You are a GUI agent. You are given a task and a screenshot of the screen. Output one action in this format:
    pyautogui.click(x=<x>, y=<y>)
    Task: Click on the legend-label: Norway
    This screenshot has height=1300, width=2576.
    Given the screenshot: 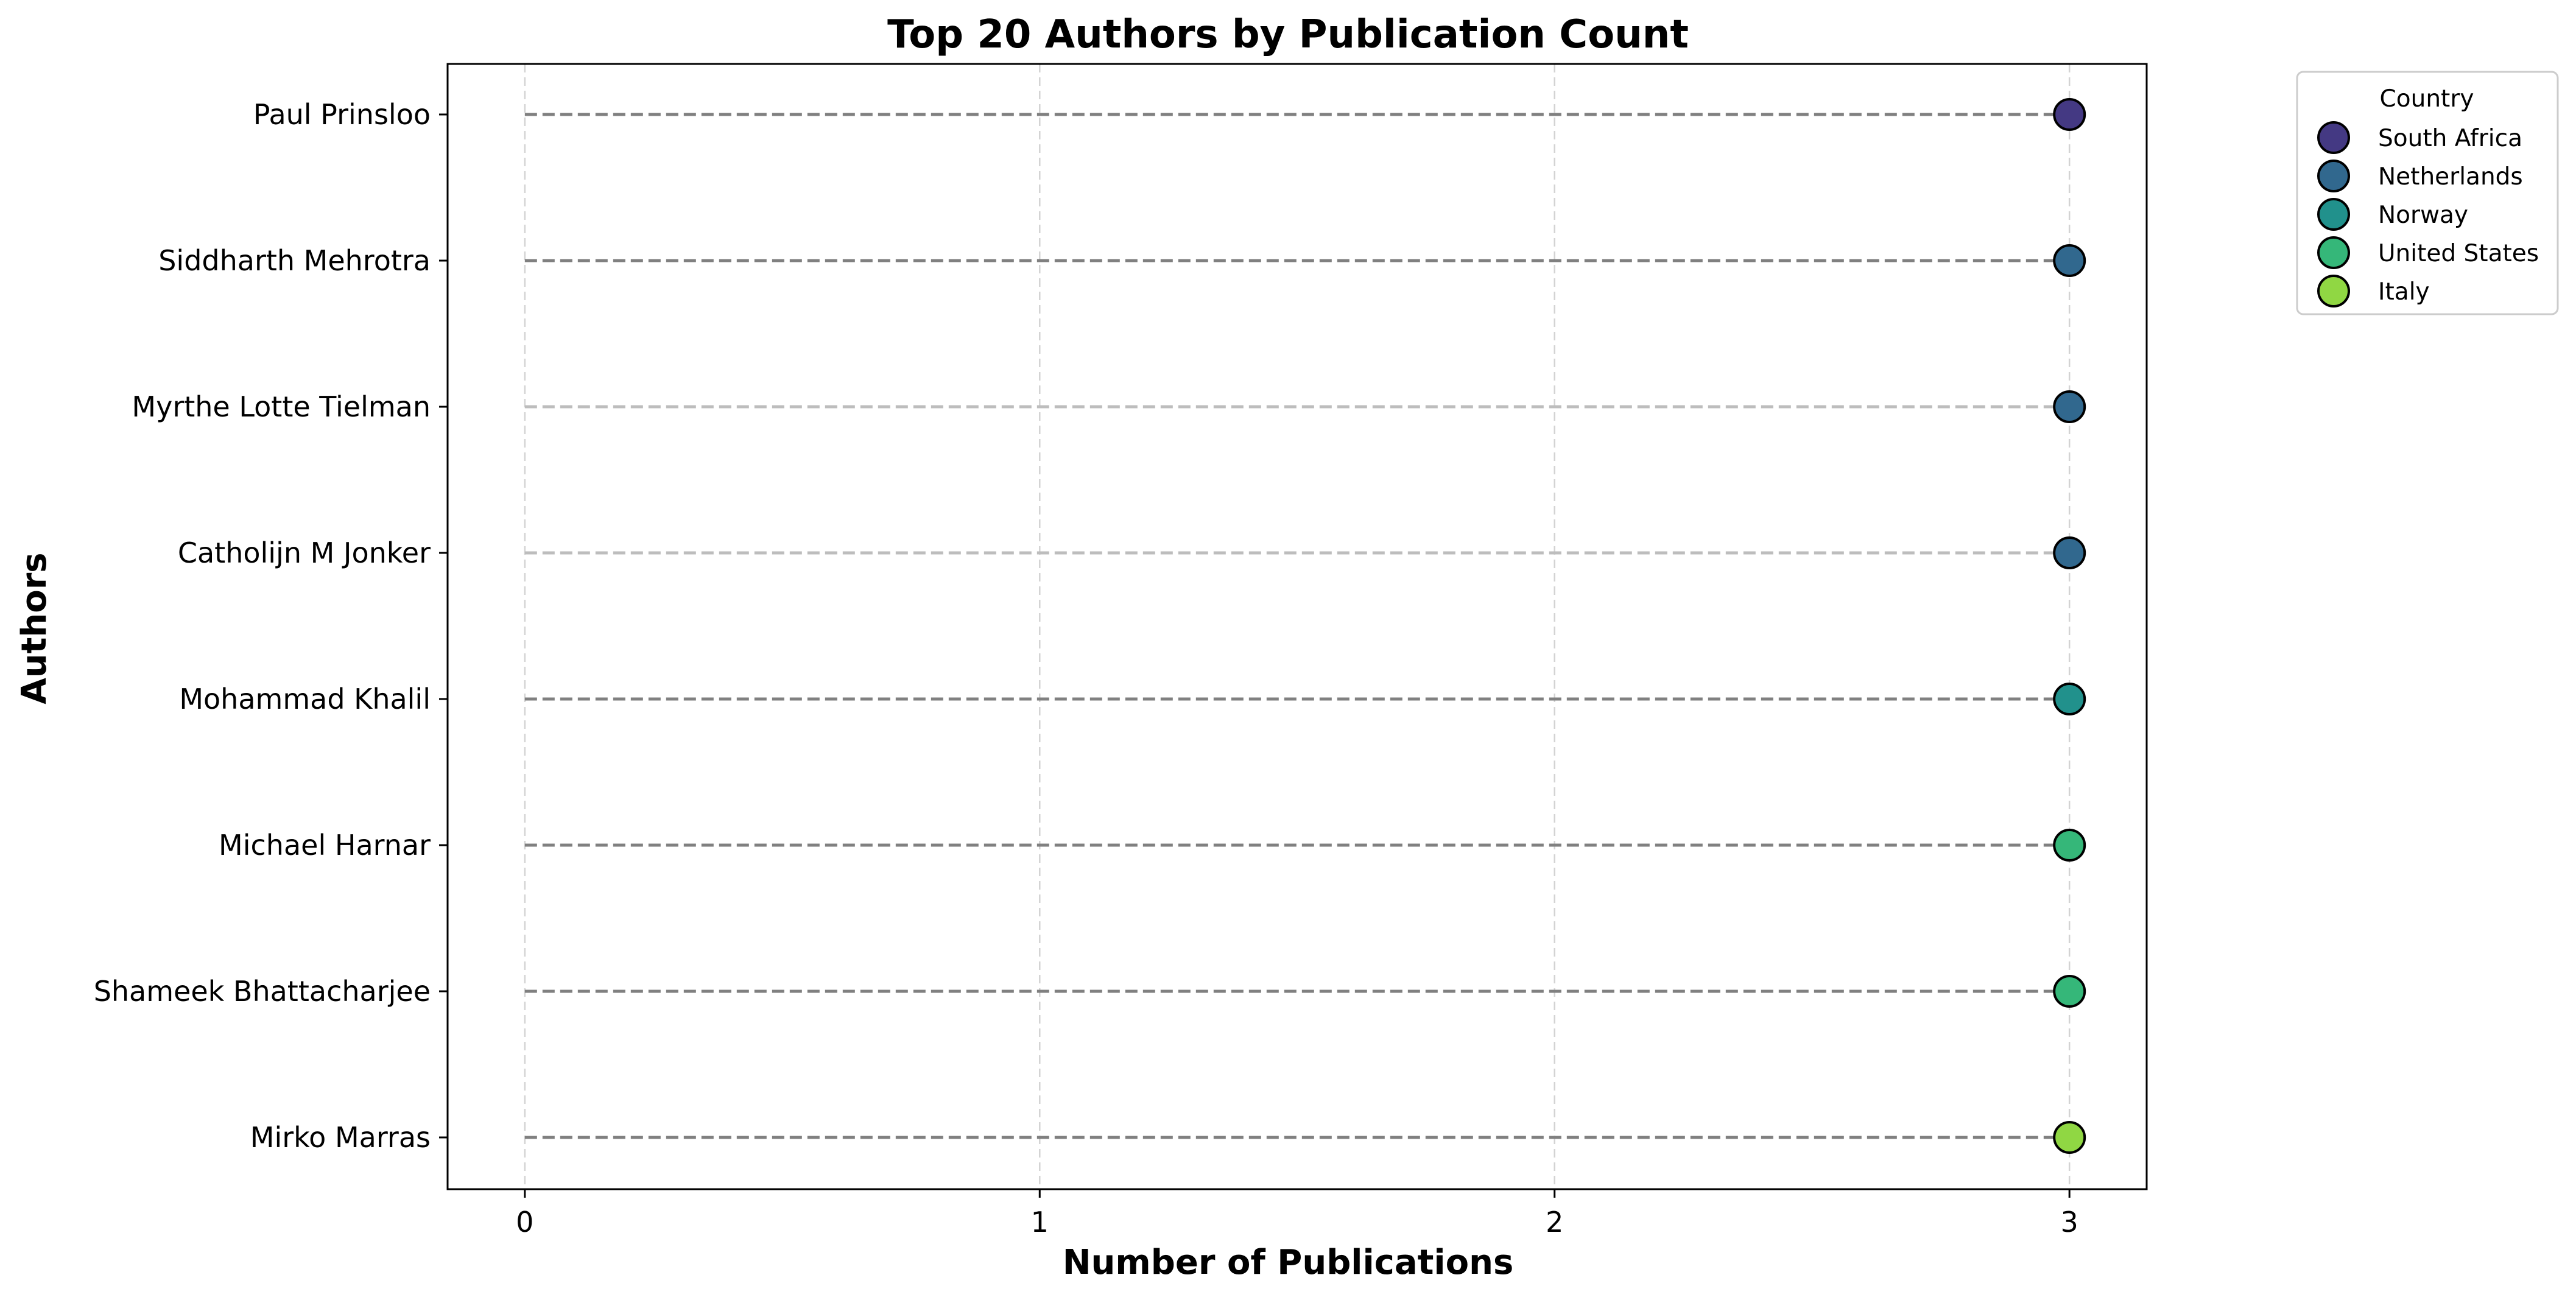 What is the action you would take?
    pyautogui.click(x=2423, y=215)
    